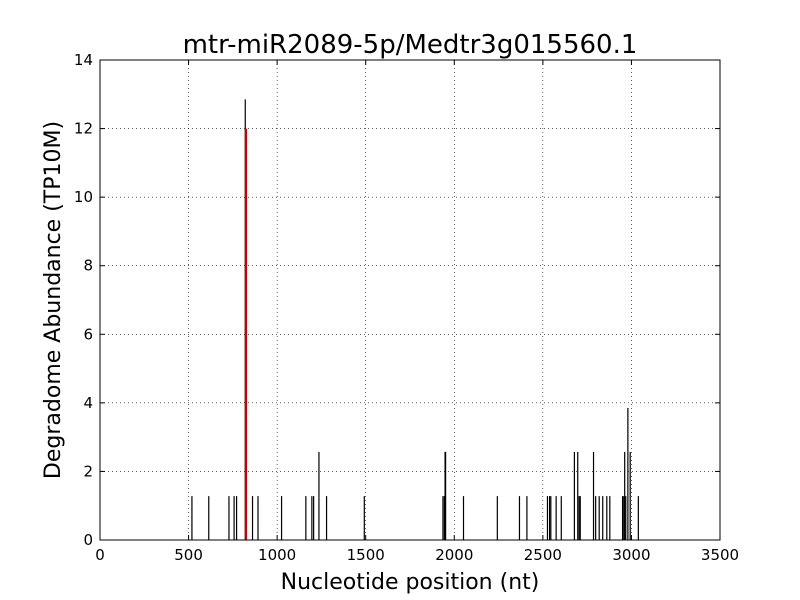  I want to click on y-tick-label: 8, so click(88, 266).